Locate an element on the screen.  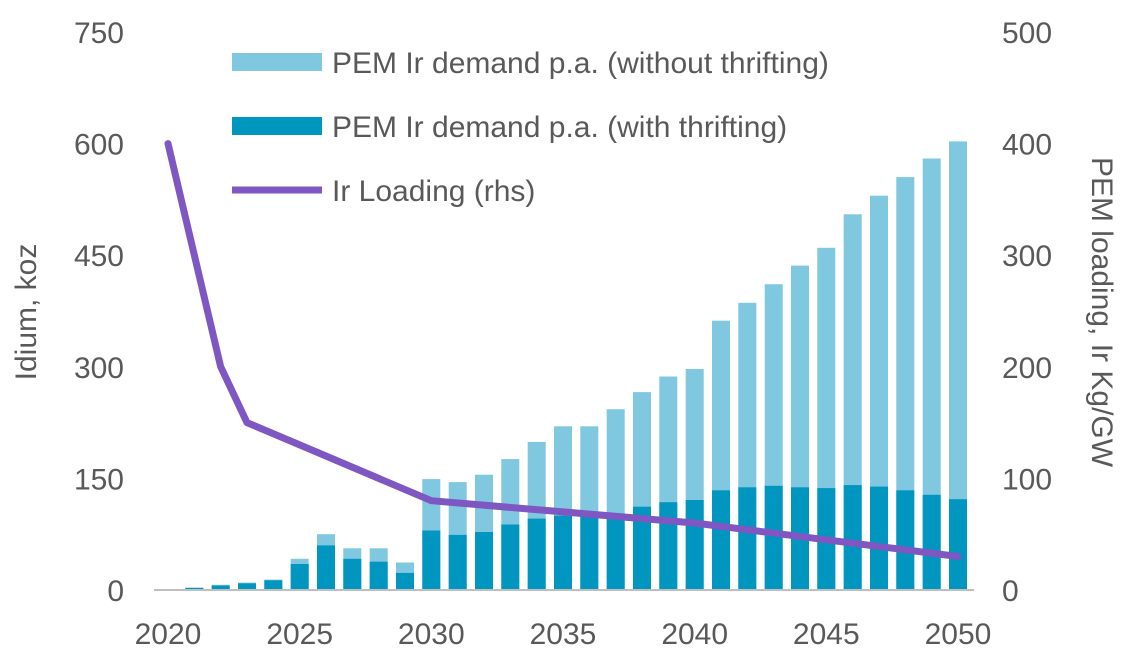
y-tick-label: 600 is located at coordinates (99, 145).